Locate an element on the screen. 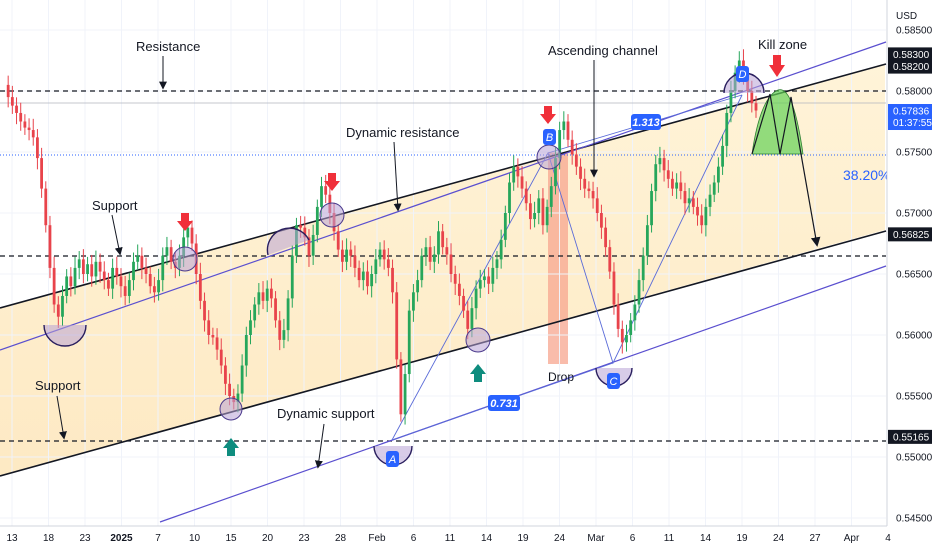  x-tick-label: 15 is located at coordinates (231, 538).